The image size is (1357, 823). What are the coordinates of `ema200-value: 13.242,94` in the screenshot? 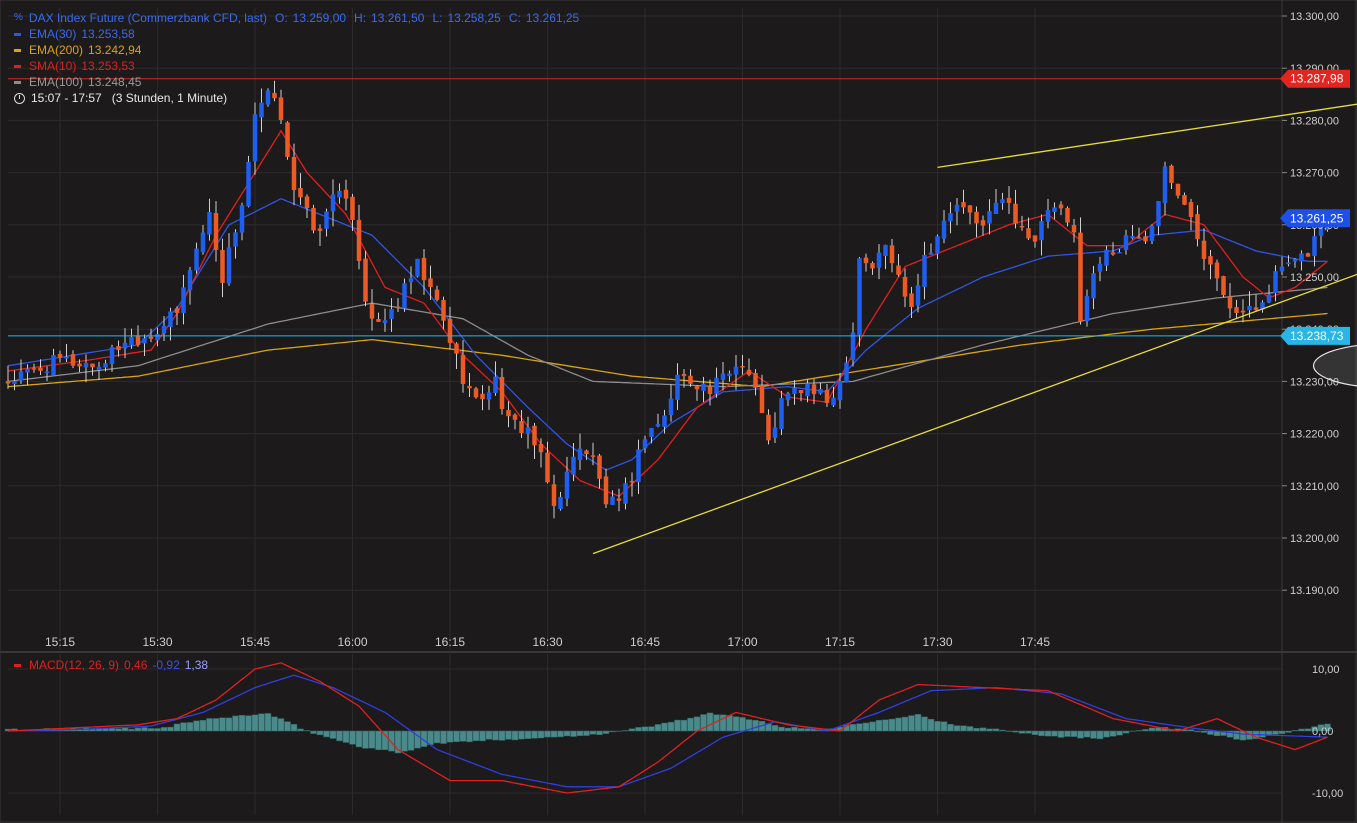 It's located at (115, 50).